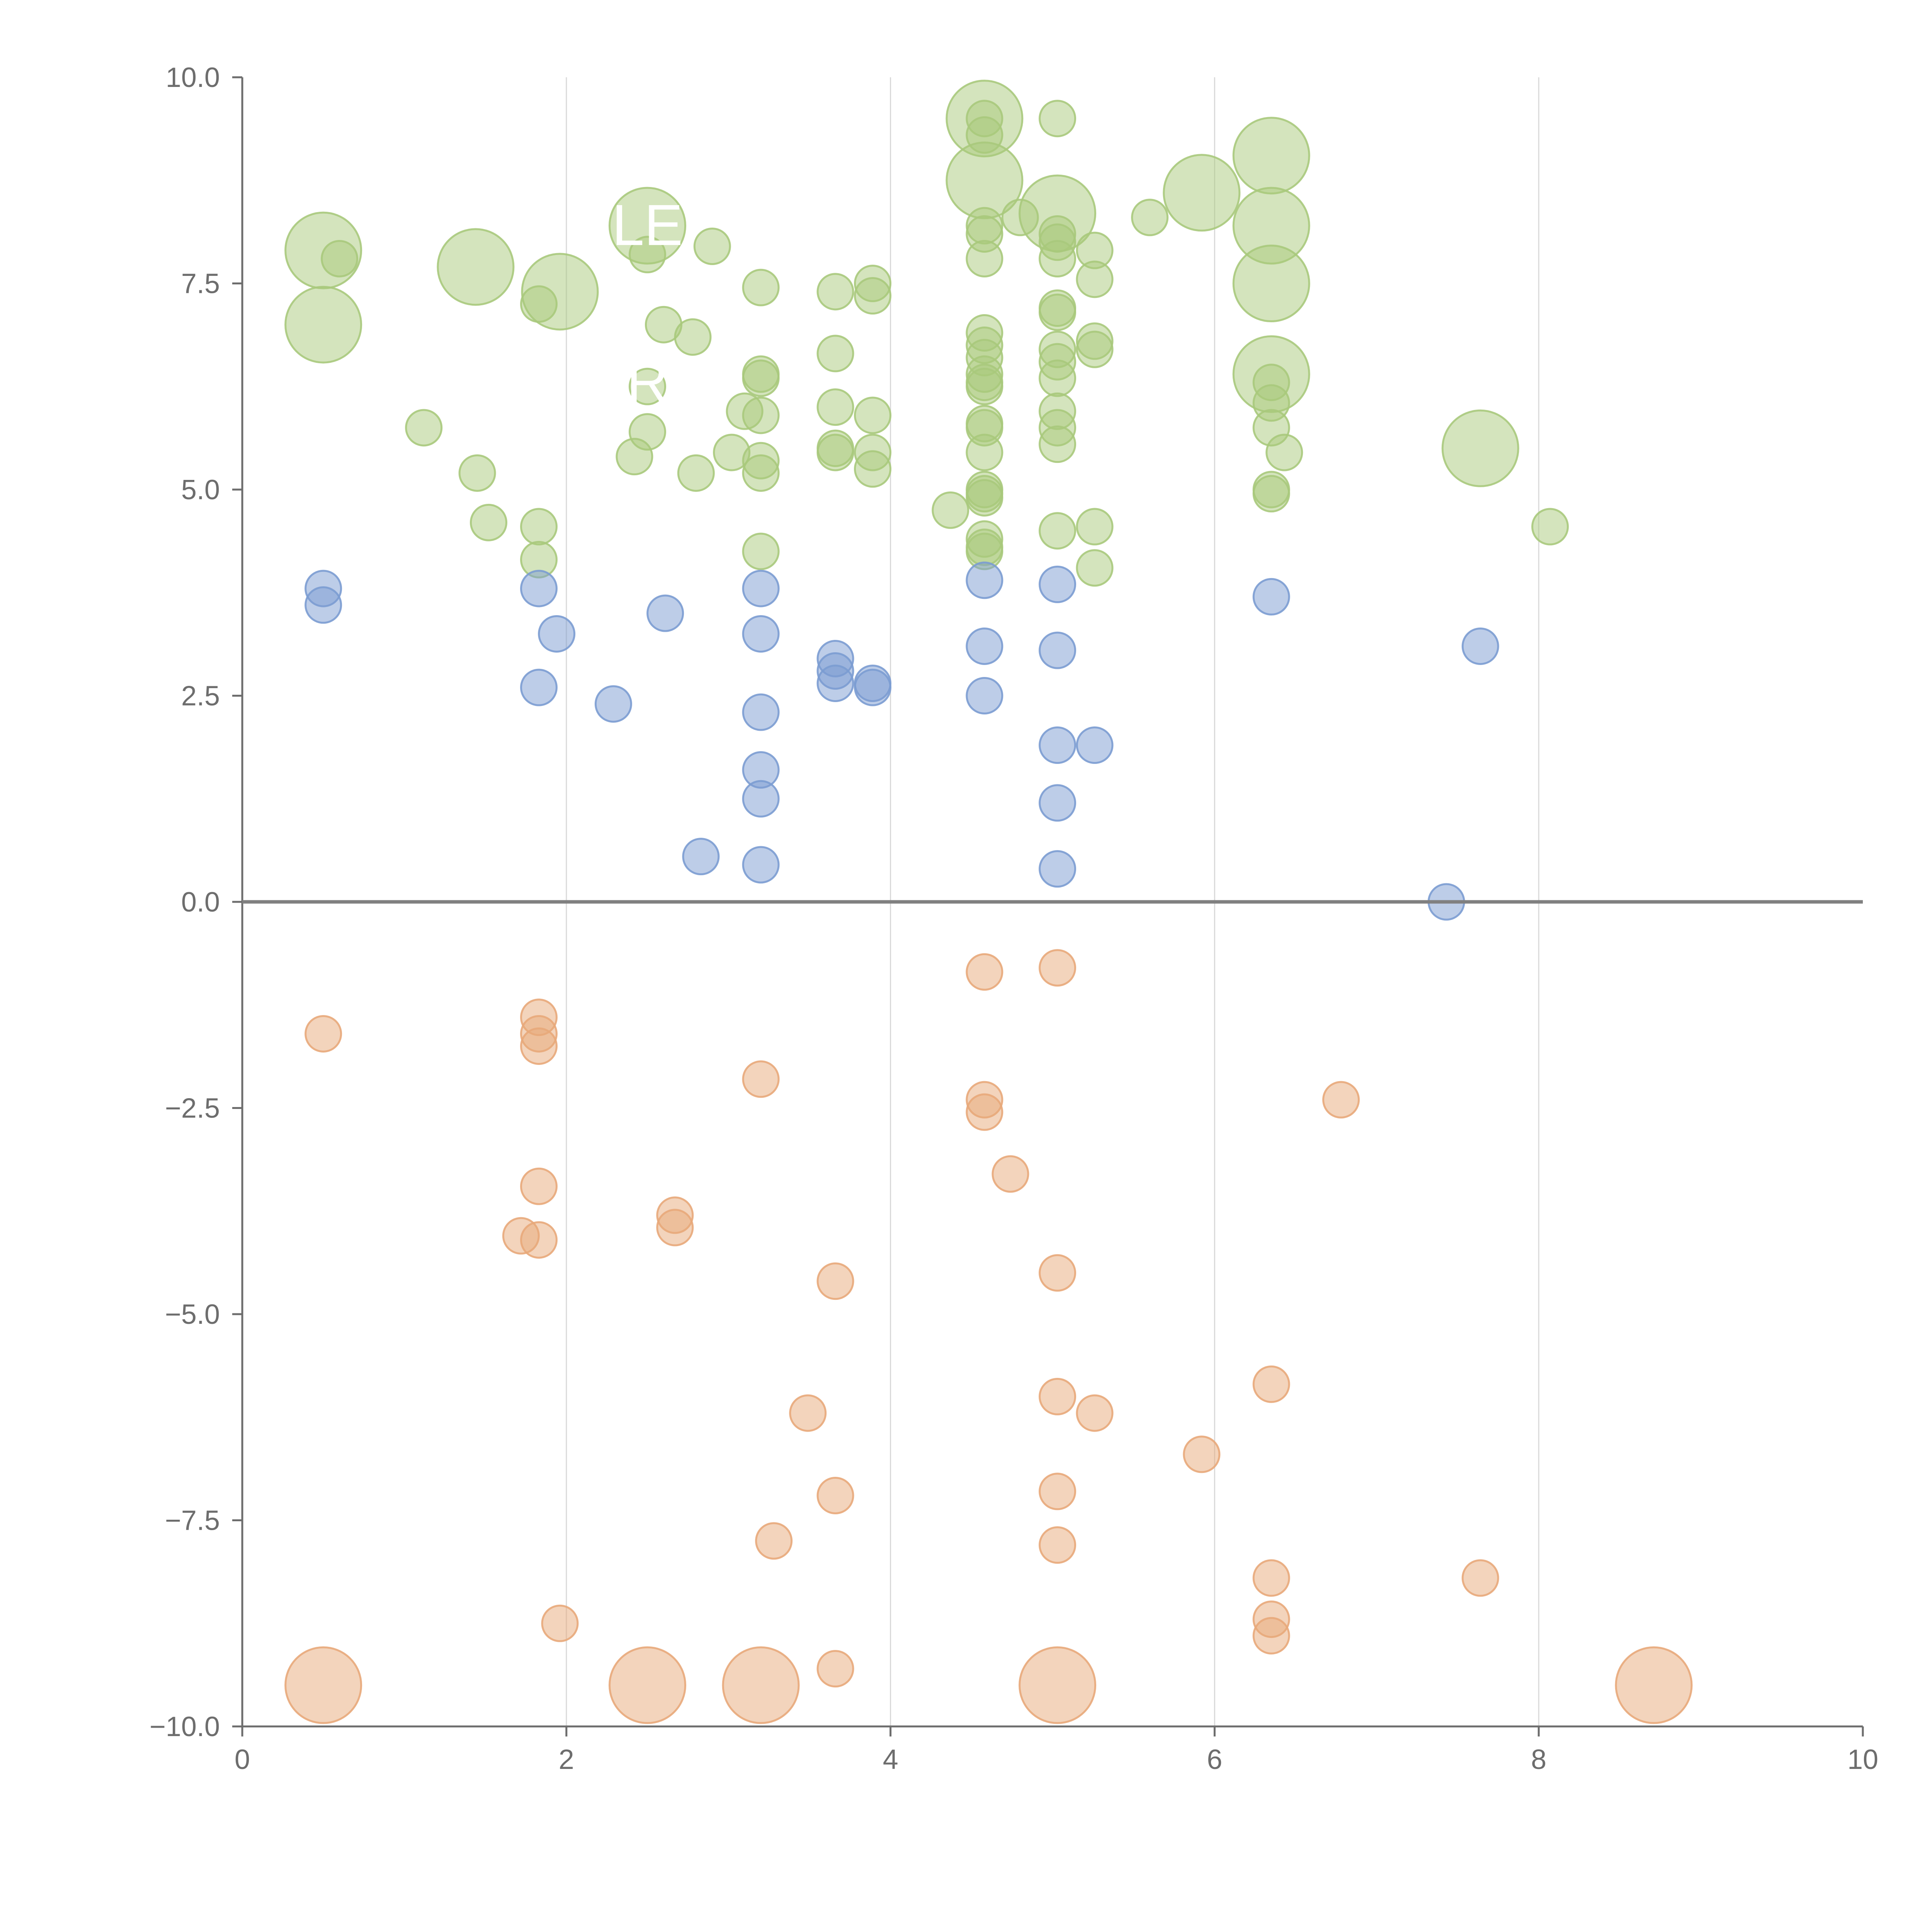  What do you see at coordinates (192, 1108) in the screenshot?
I see `y-tick-label: −2.5` at bounding box center [192, 1108].